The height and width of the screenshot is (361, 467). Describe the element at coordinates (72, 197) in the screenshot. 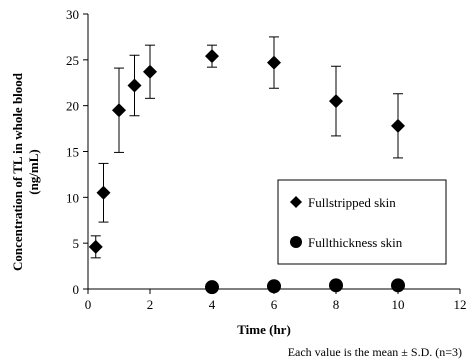

I see `y-tick-label: 10` at that location.